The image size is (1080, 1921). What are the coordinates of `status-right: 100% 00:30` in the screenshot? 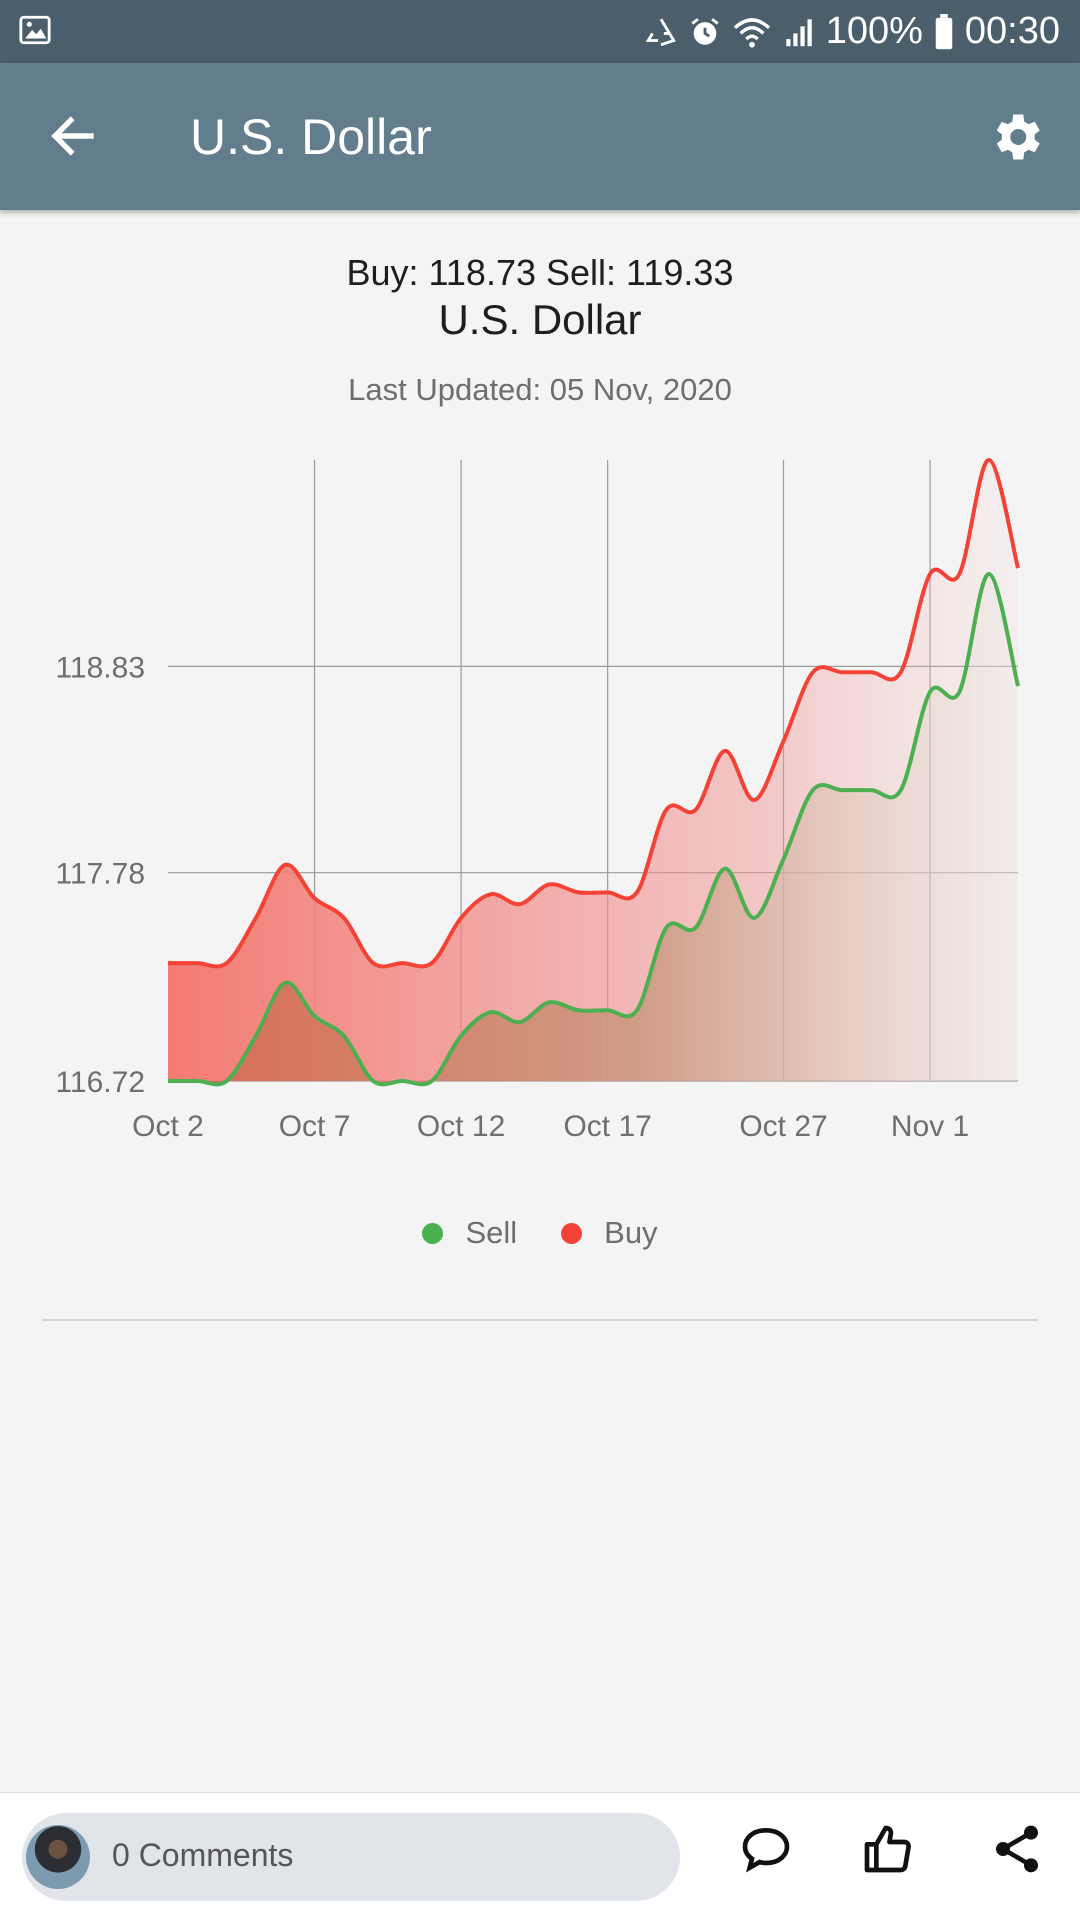 It's located at (852, 31).